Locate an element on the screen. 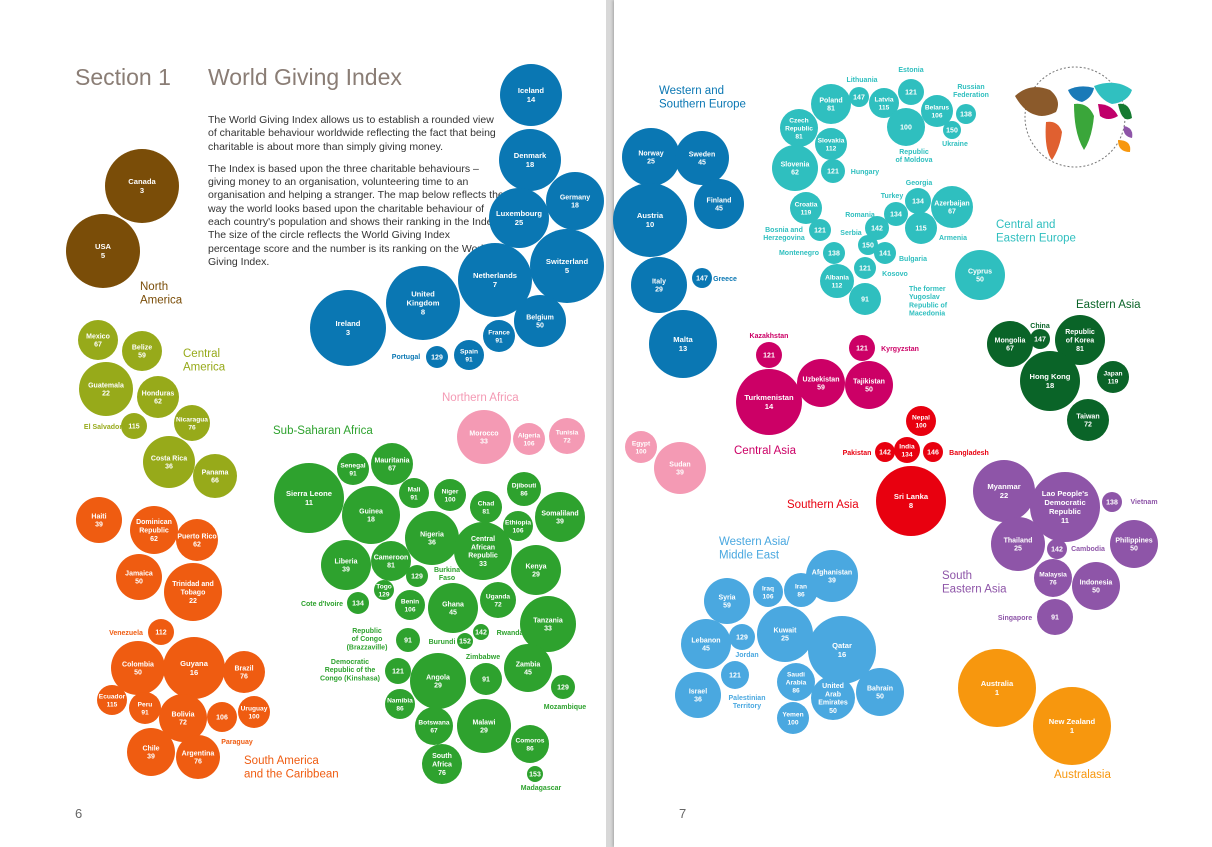 The height and width of the screenshot is (847, 1212). region-label-central-america: Central America is located at coordinates (204, 361).